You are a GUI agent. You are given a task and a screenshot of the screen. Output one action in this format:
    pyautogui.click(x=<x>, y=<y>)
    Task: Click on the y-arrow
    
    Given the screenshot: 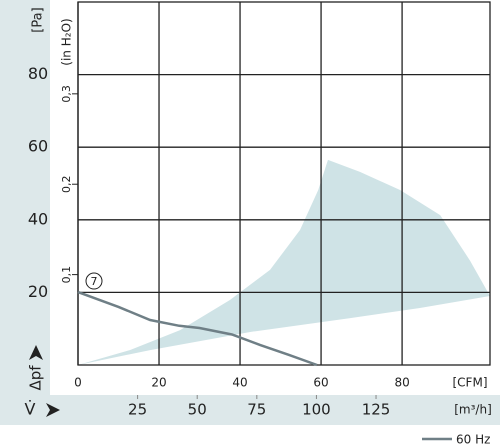 What is the action you would take?
    pyautogui.click(x=36, y=352)
    